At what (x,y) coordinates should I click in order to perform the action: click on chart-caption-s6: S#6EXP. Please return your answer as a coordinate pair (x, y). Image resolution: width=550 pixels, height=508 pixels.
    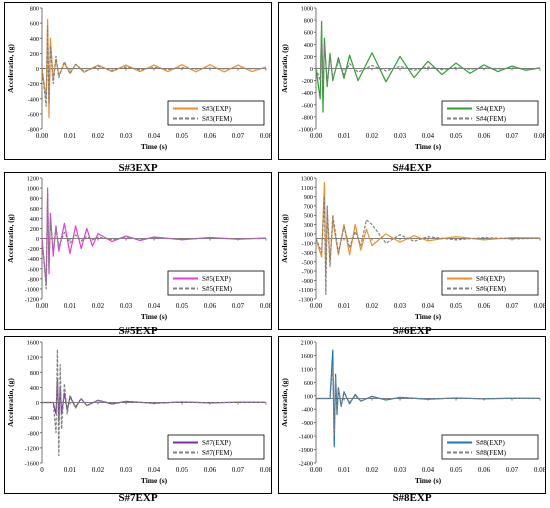
    Looking at the image, I should click on (412, 331).